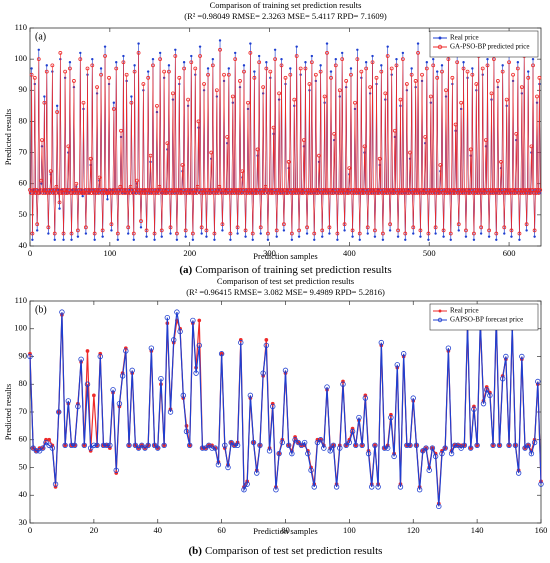 The height and width of the screenshot is (563, 550). Describe the element at coordinates (196, 551) in the screenshot. I see `caption-label: (b)` at that location.